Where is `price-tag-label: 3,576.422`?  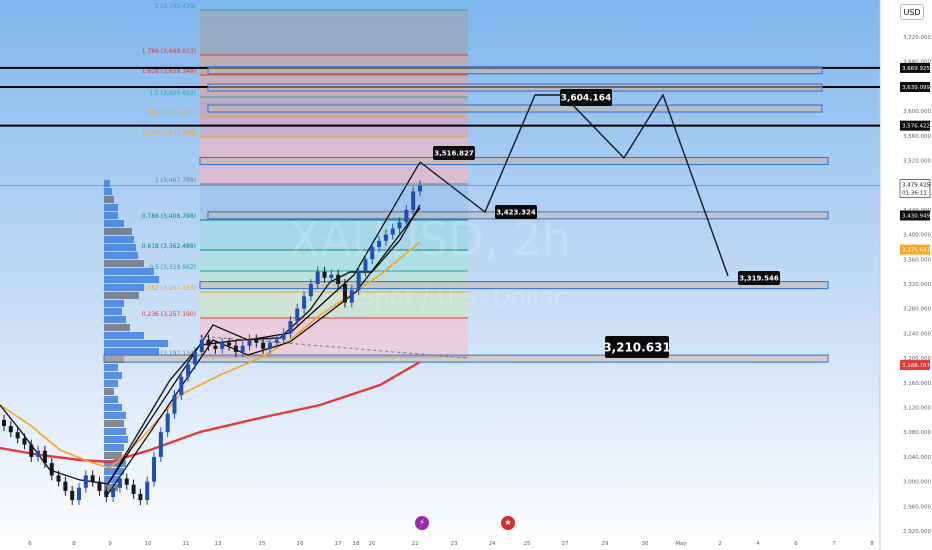 price-tag-label: 3,576.422 is located at coordinates (916, 127).